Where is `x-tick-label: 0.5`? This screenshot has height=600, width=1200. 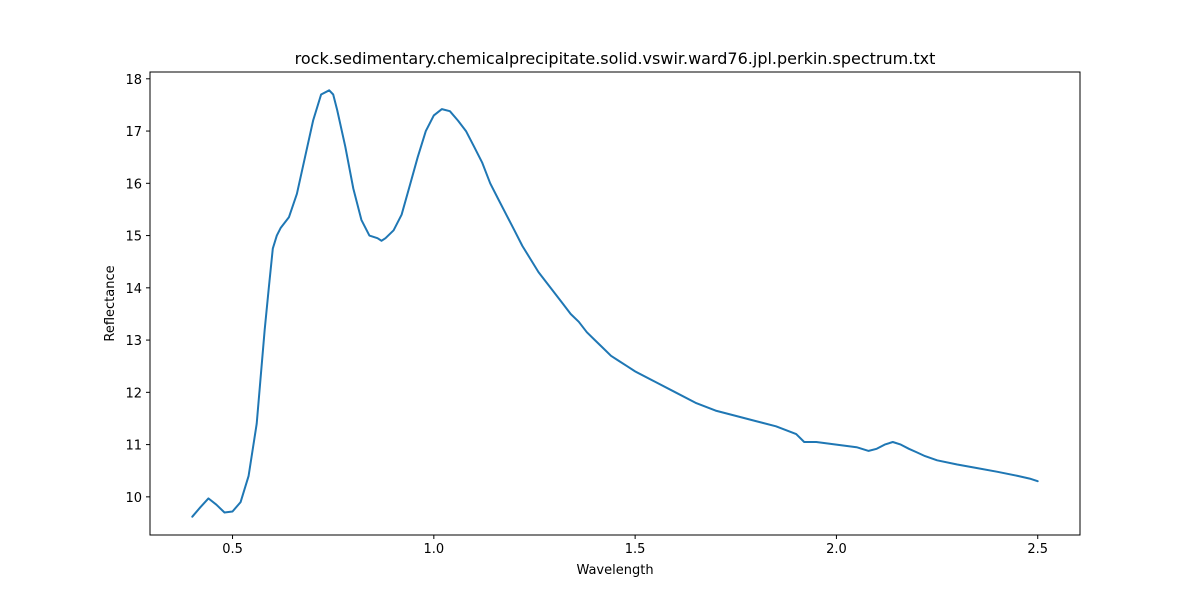
x-tick-label: 0.5 is located at coordinates (232, 549).